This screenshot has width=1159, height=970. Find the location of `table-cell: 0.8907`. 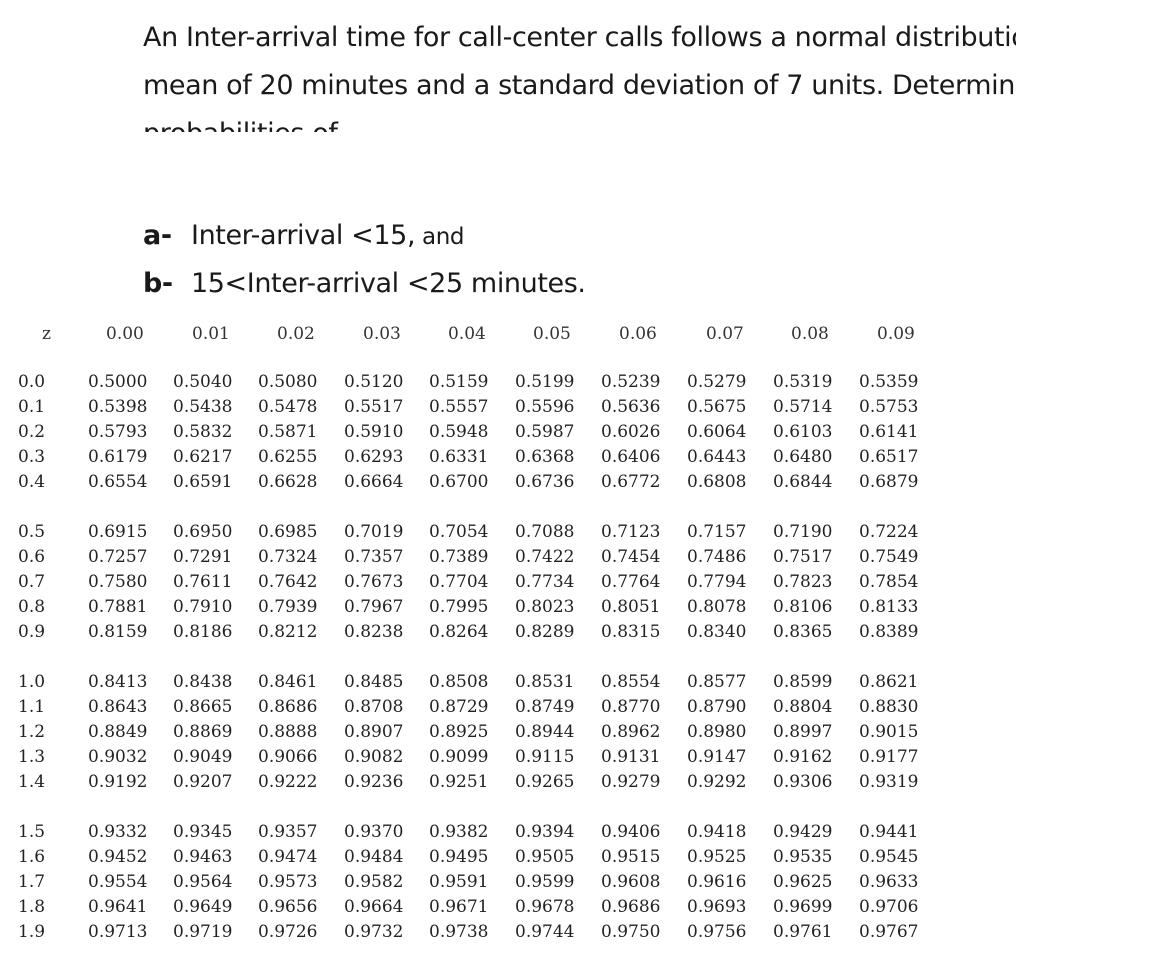

table-cell: 0.8907 is located at coordinates (374, 732).